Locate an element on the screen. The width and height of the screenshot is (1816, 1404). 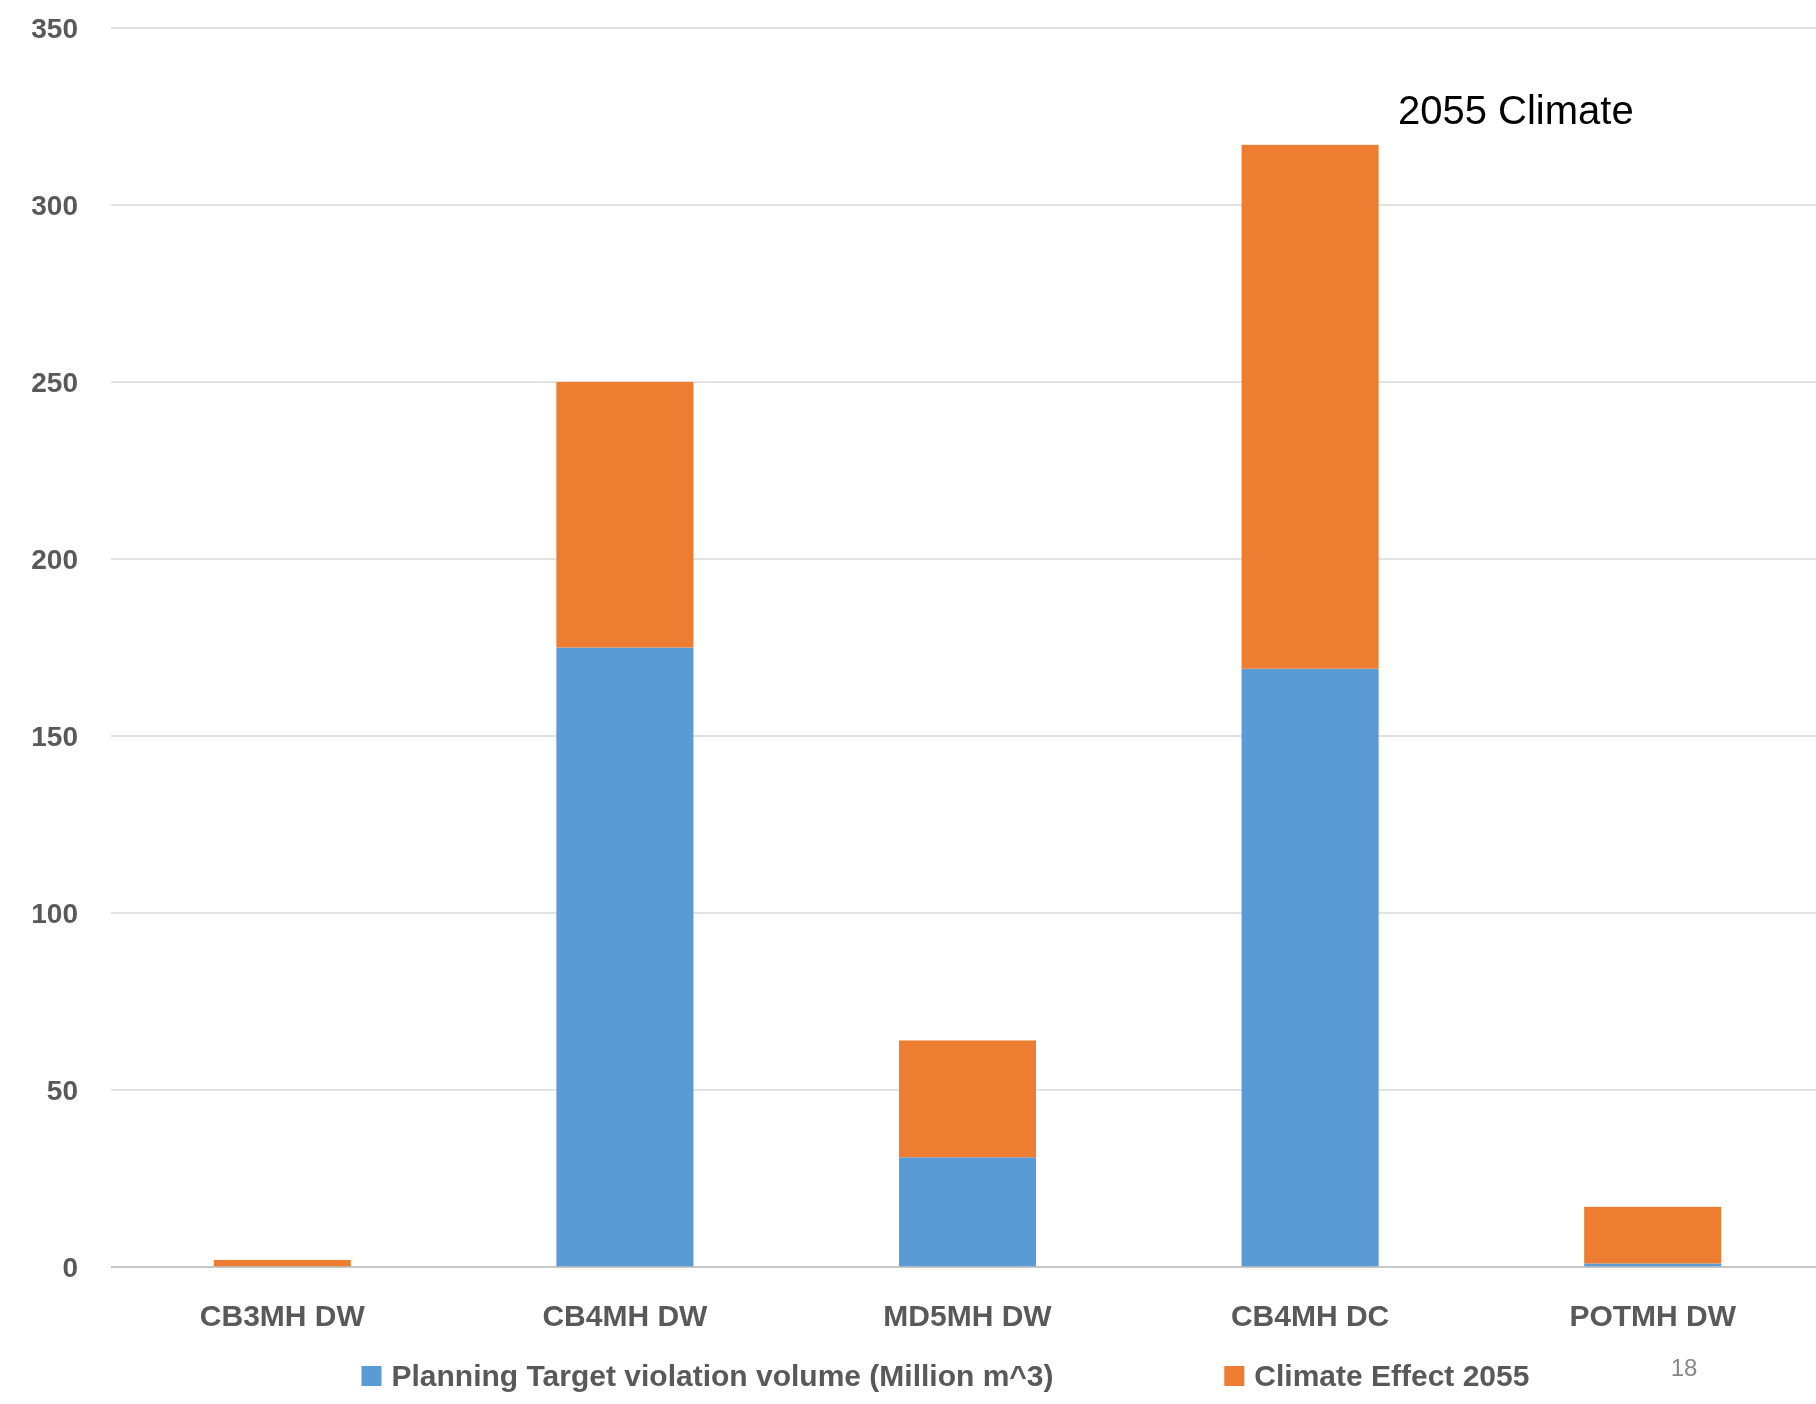
annotation: 2055 Climate is located at coordinates (1516, 110).